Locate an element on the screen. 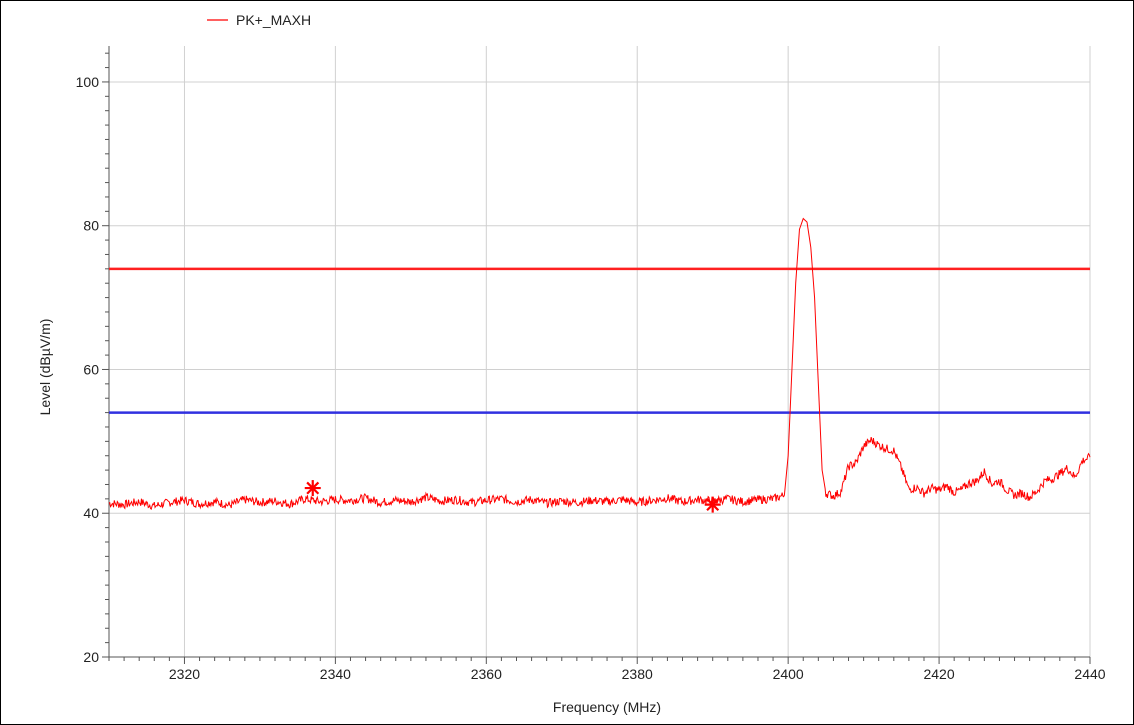 The width and height of the screenshot is (1134, 725). x-tick-label: 2340 is located at coordinates (335, 674).